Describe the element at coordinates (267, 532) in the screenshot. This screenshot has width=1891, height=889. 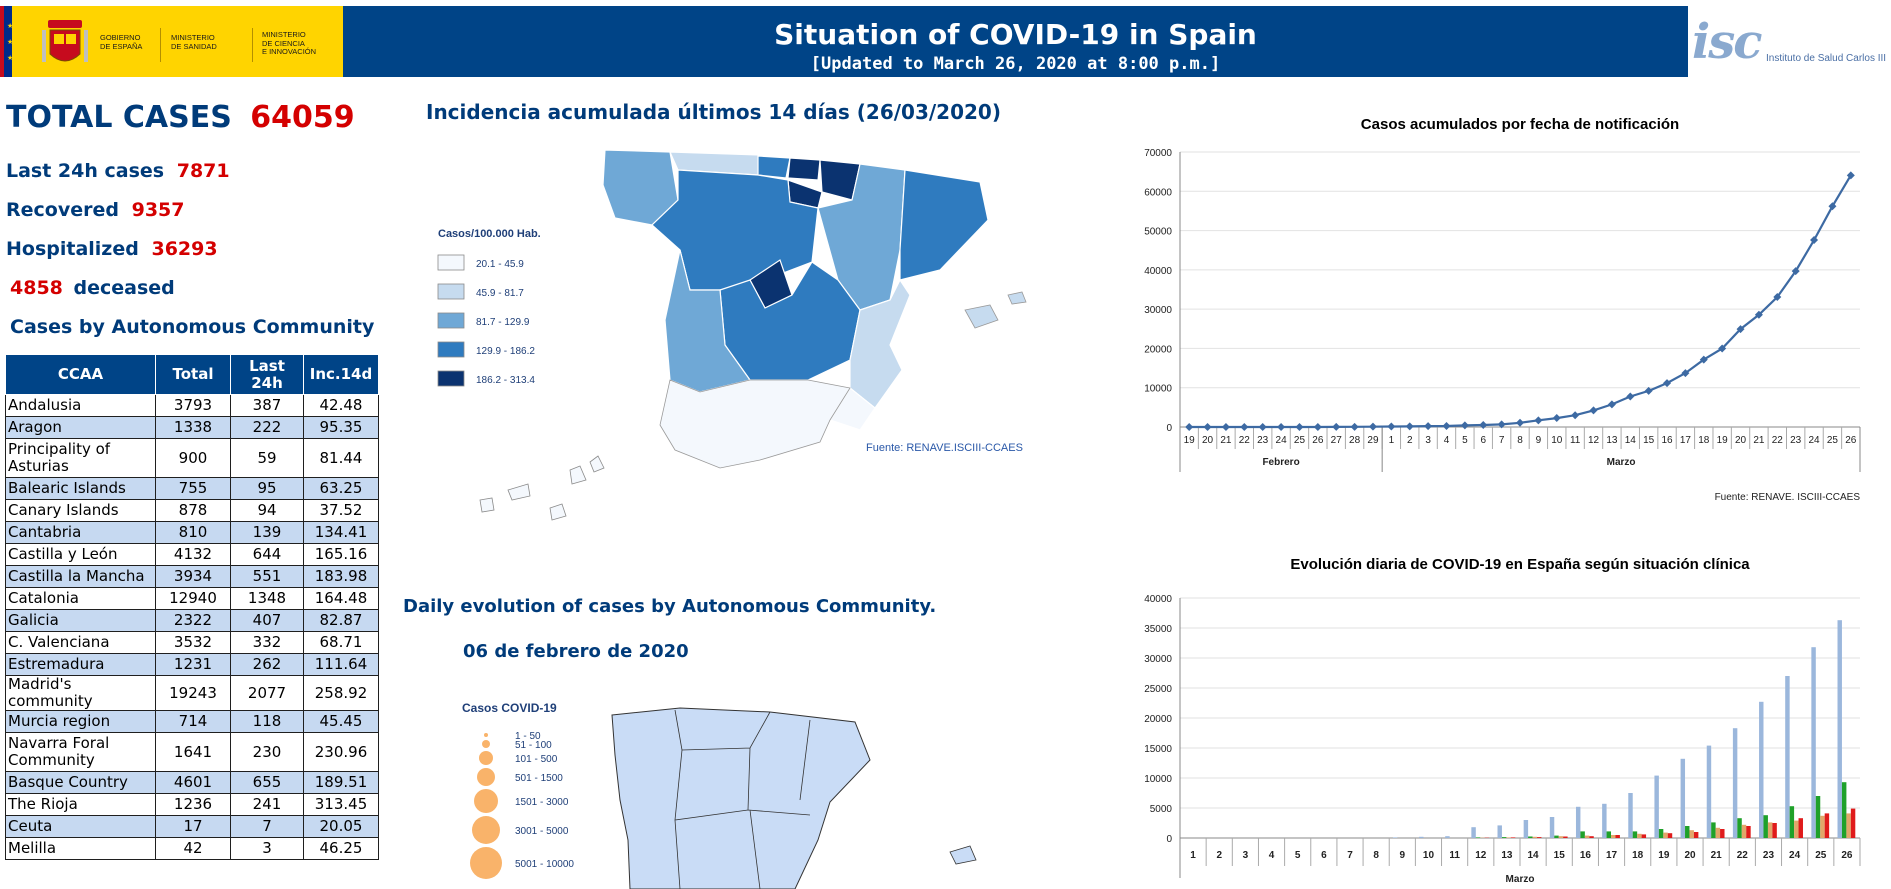
I see `cell-last24: 139` at that location.